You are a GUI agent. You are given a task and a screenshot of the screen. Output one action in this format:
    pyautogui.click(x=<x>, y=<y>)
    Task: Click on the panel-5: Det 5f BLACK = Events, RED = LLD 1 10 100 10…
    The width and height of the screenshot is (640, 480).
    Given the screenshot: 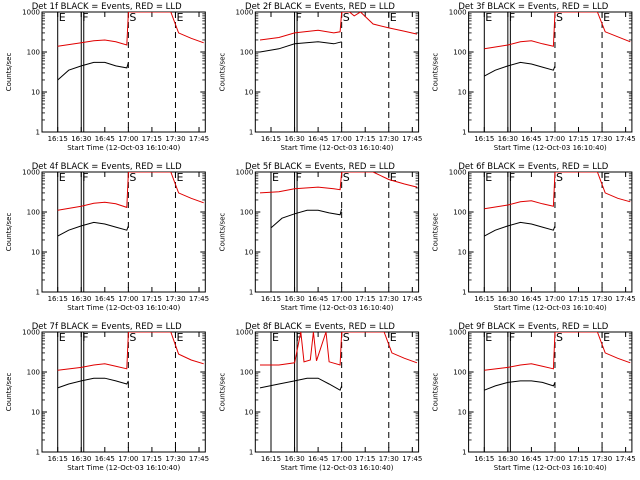 What is the action you would take?
    pyautogui.click(x=320, y=237)
    